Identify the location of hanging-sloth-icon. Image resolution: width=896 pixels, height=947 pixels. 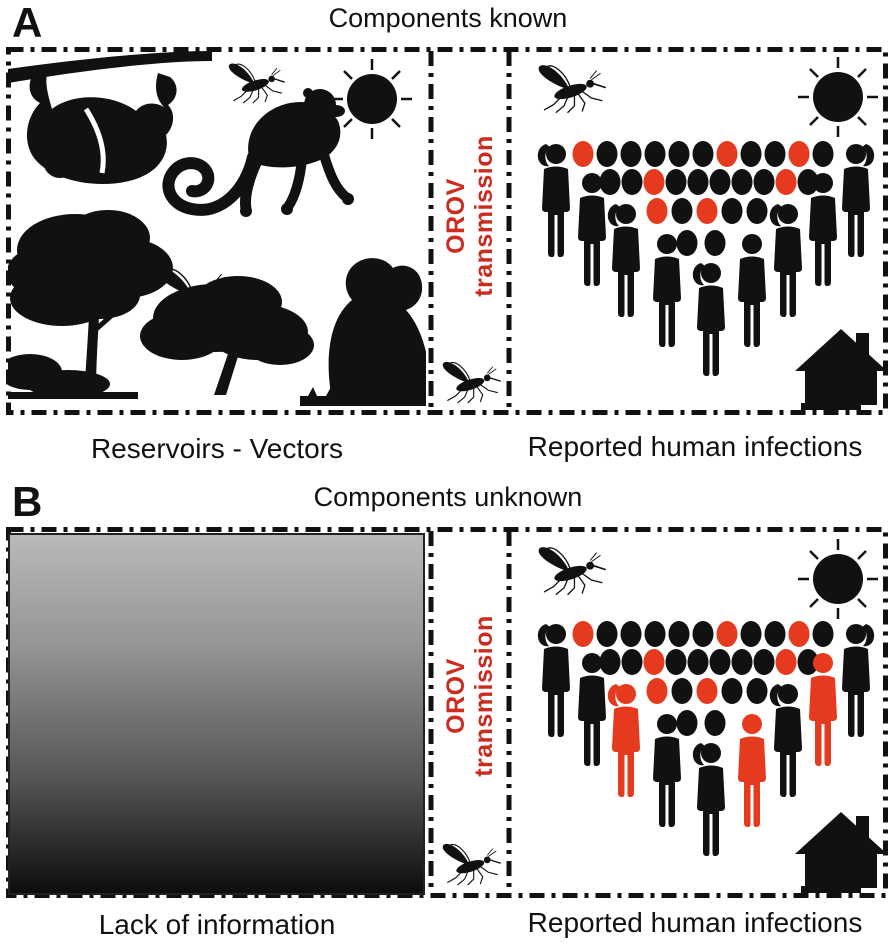
(101, 127).